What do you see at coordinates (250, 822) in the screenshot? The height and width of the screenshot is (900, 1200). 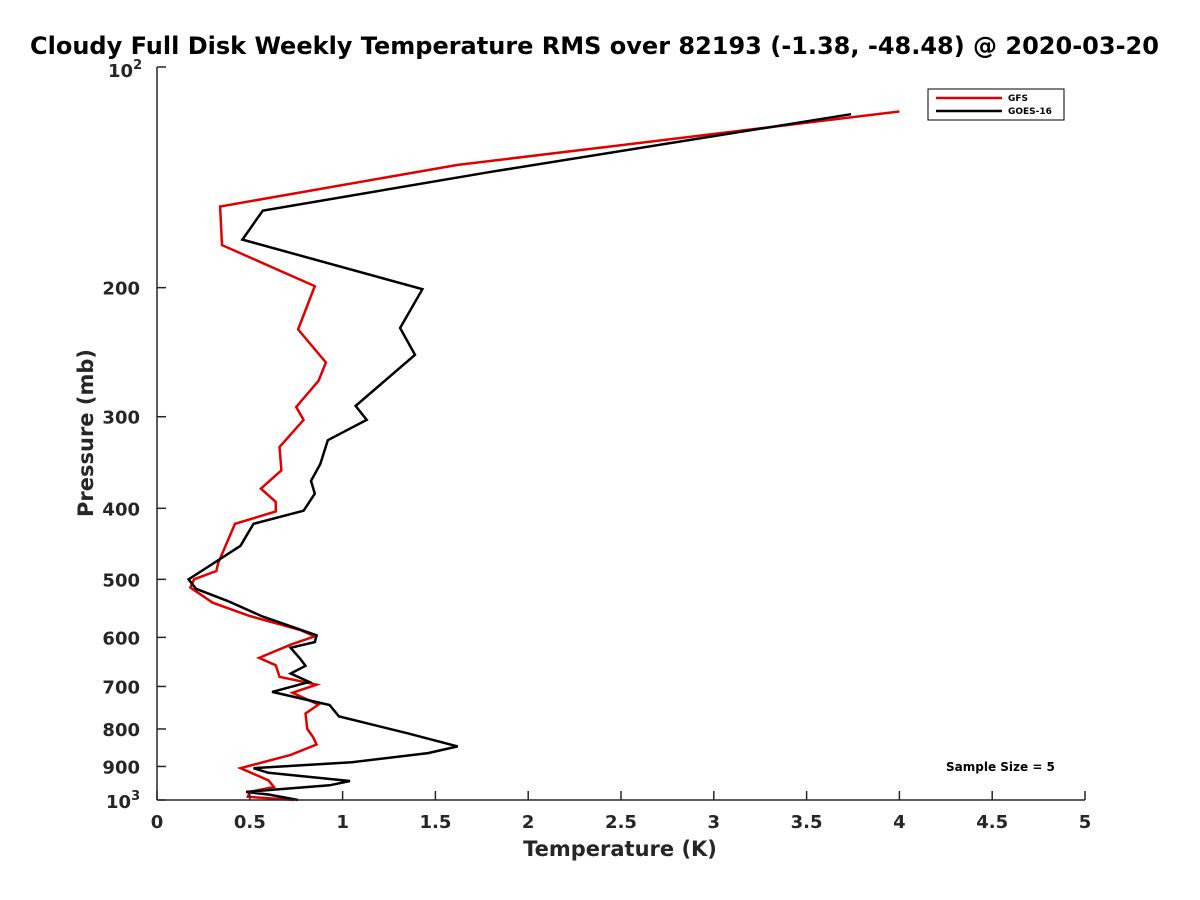 I see `x-tick-label: 0.5` at bounding box center [250, 822].